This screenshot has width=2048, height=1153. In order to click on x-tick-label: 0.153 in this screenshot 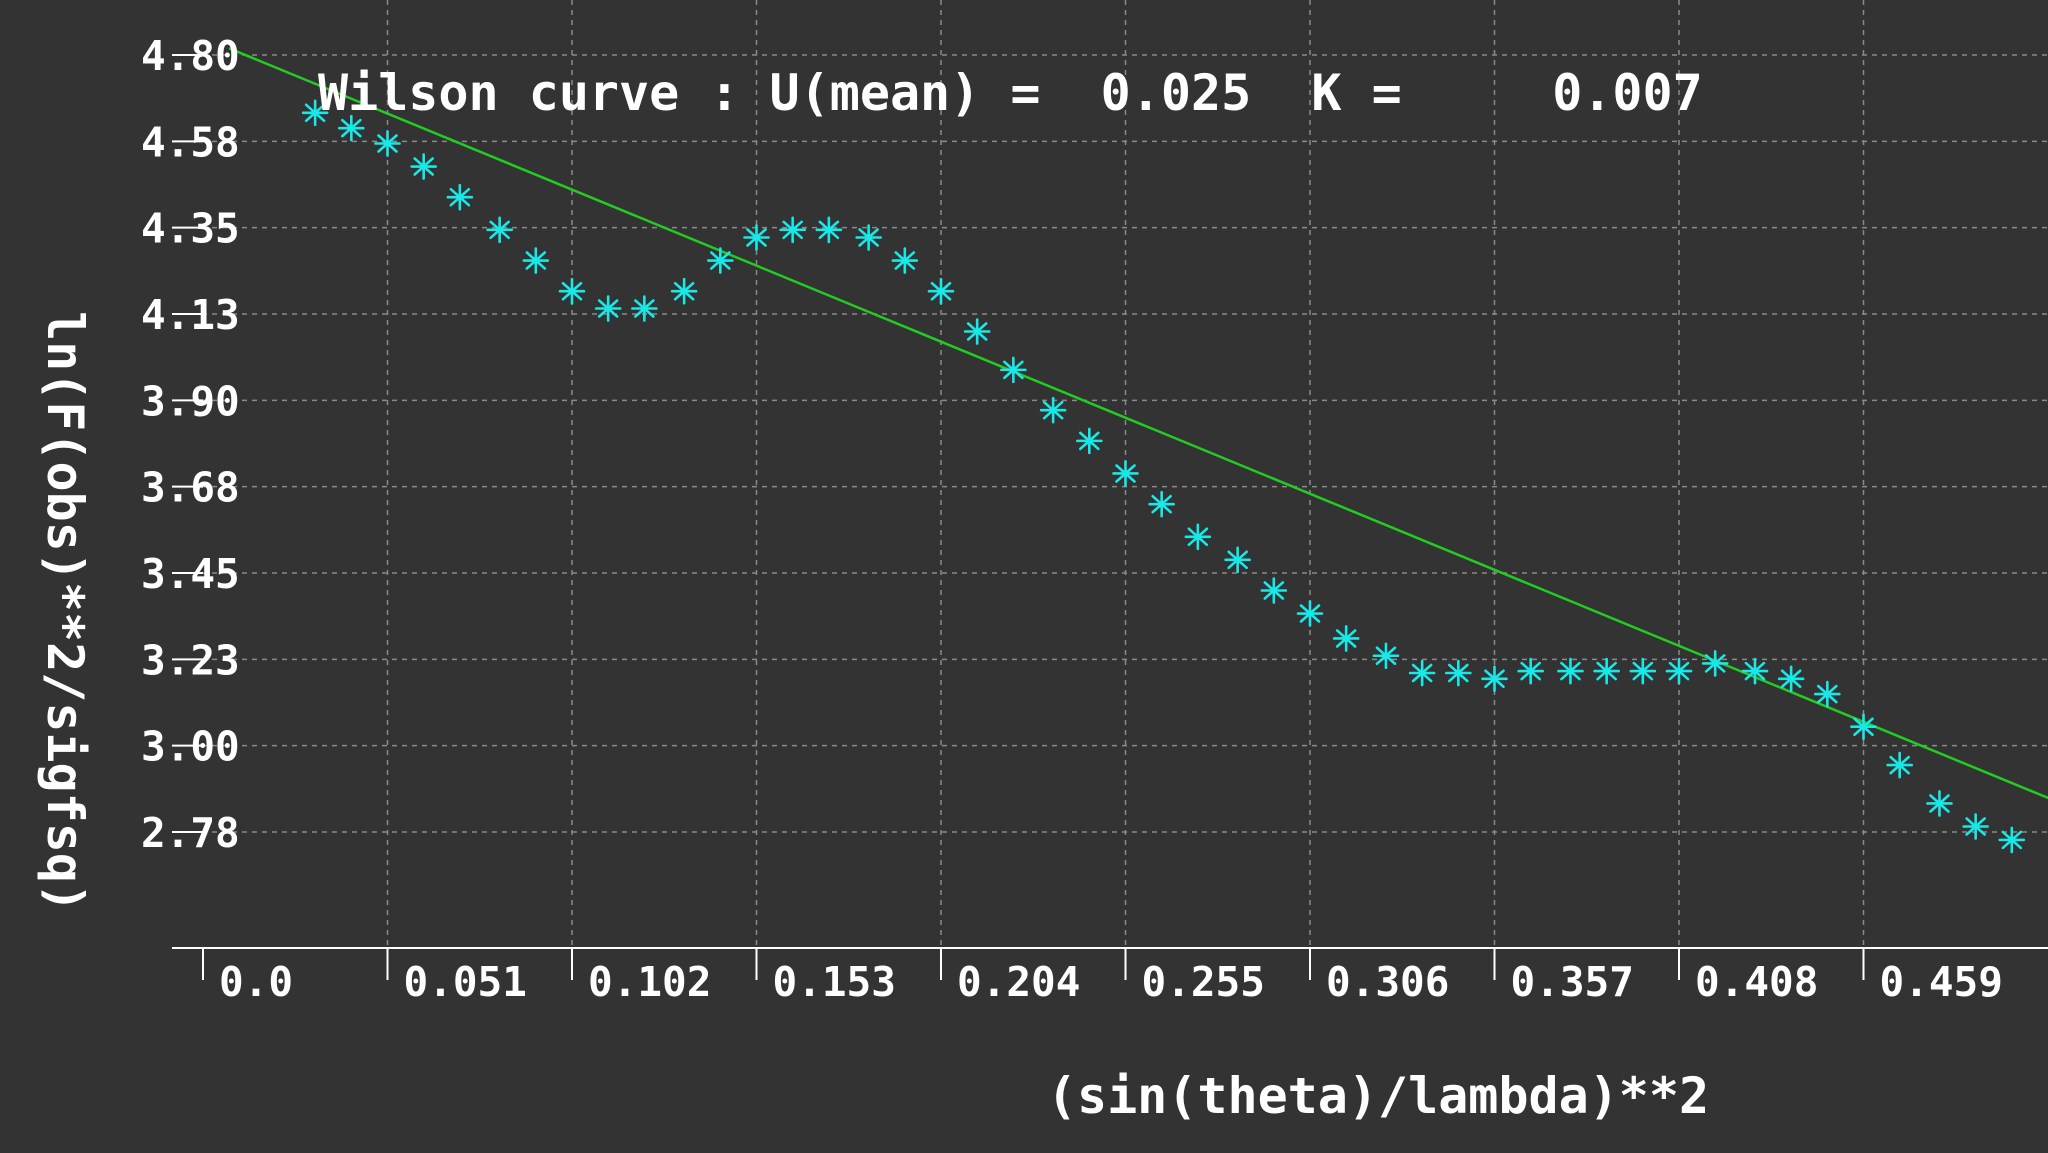, I will do `click(834, 982)`.